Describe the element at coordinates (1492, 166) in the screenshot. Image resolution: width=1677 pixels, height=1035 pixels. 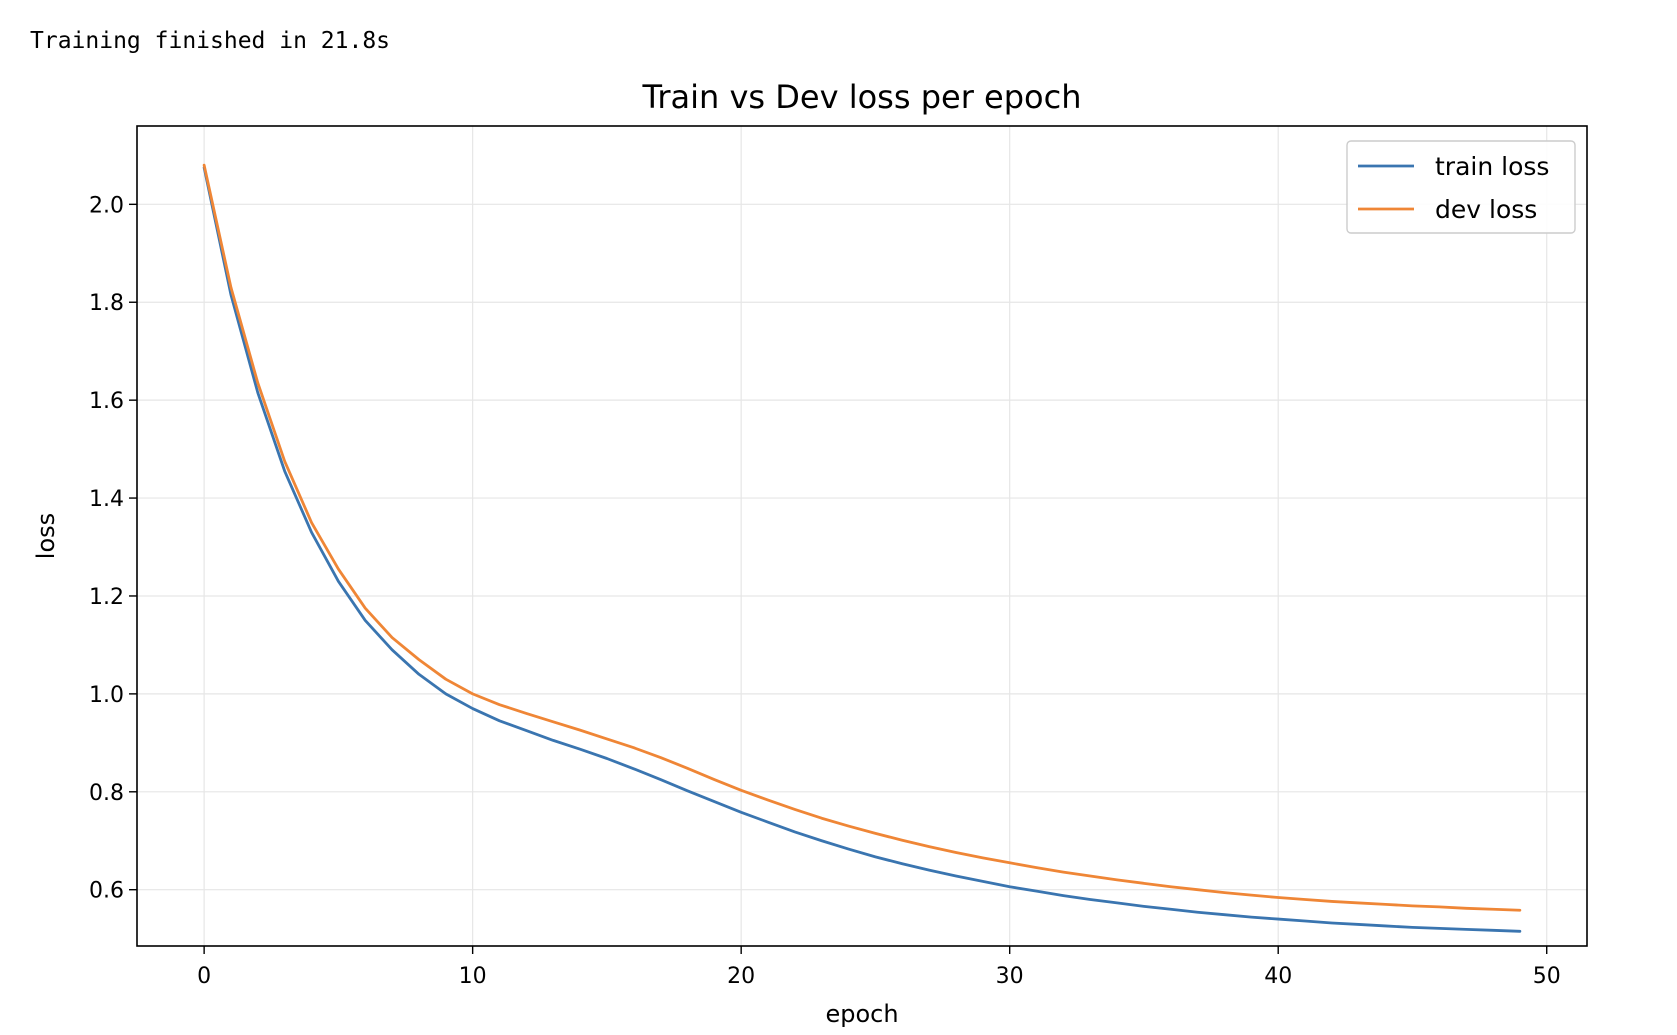
I see `legend-label-train-loss: train loss` at that location.